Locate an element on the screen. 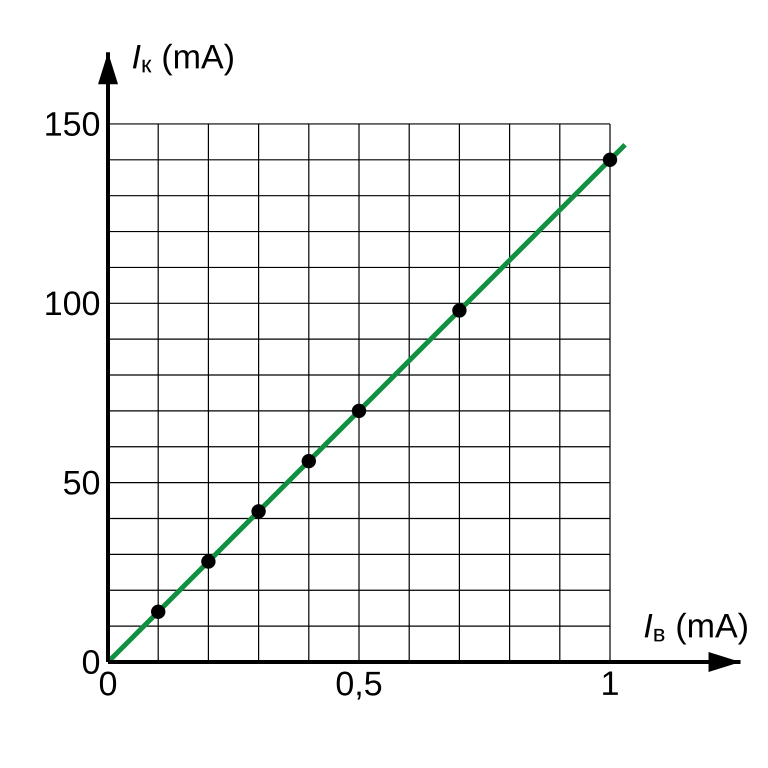 Image resolution: width=768 pixels, height=768 pixels. y-tick-label: 0 is located at coordinates (91, 662).